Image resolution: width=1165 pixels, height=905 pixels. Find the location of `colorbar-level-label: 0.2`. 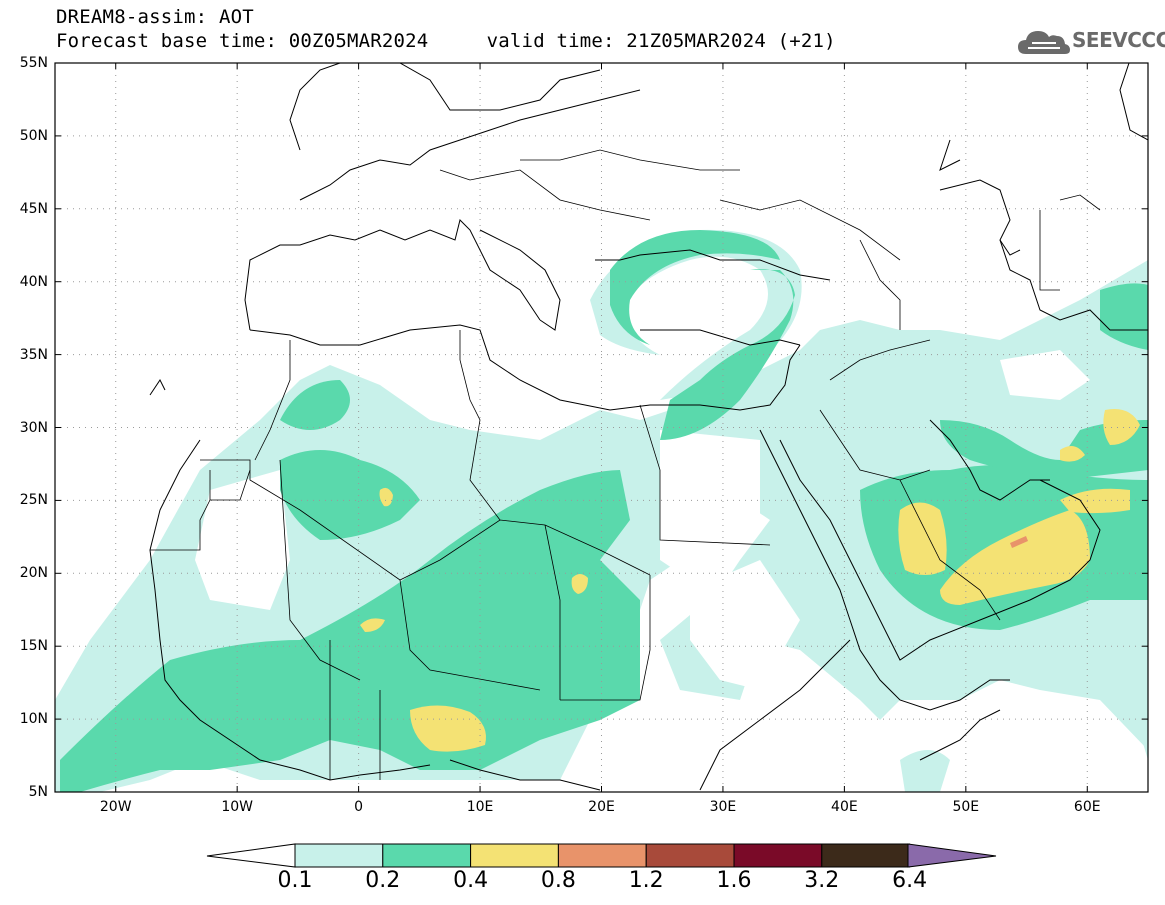

colorbar-level-label: 0.2 is located at coordinates (383, 880).